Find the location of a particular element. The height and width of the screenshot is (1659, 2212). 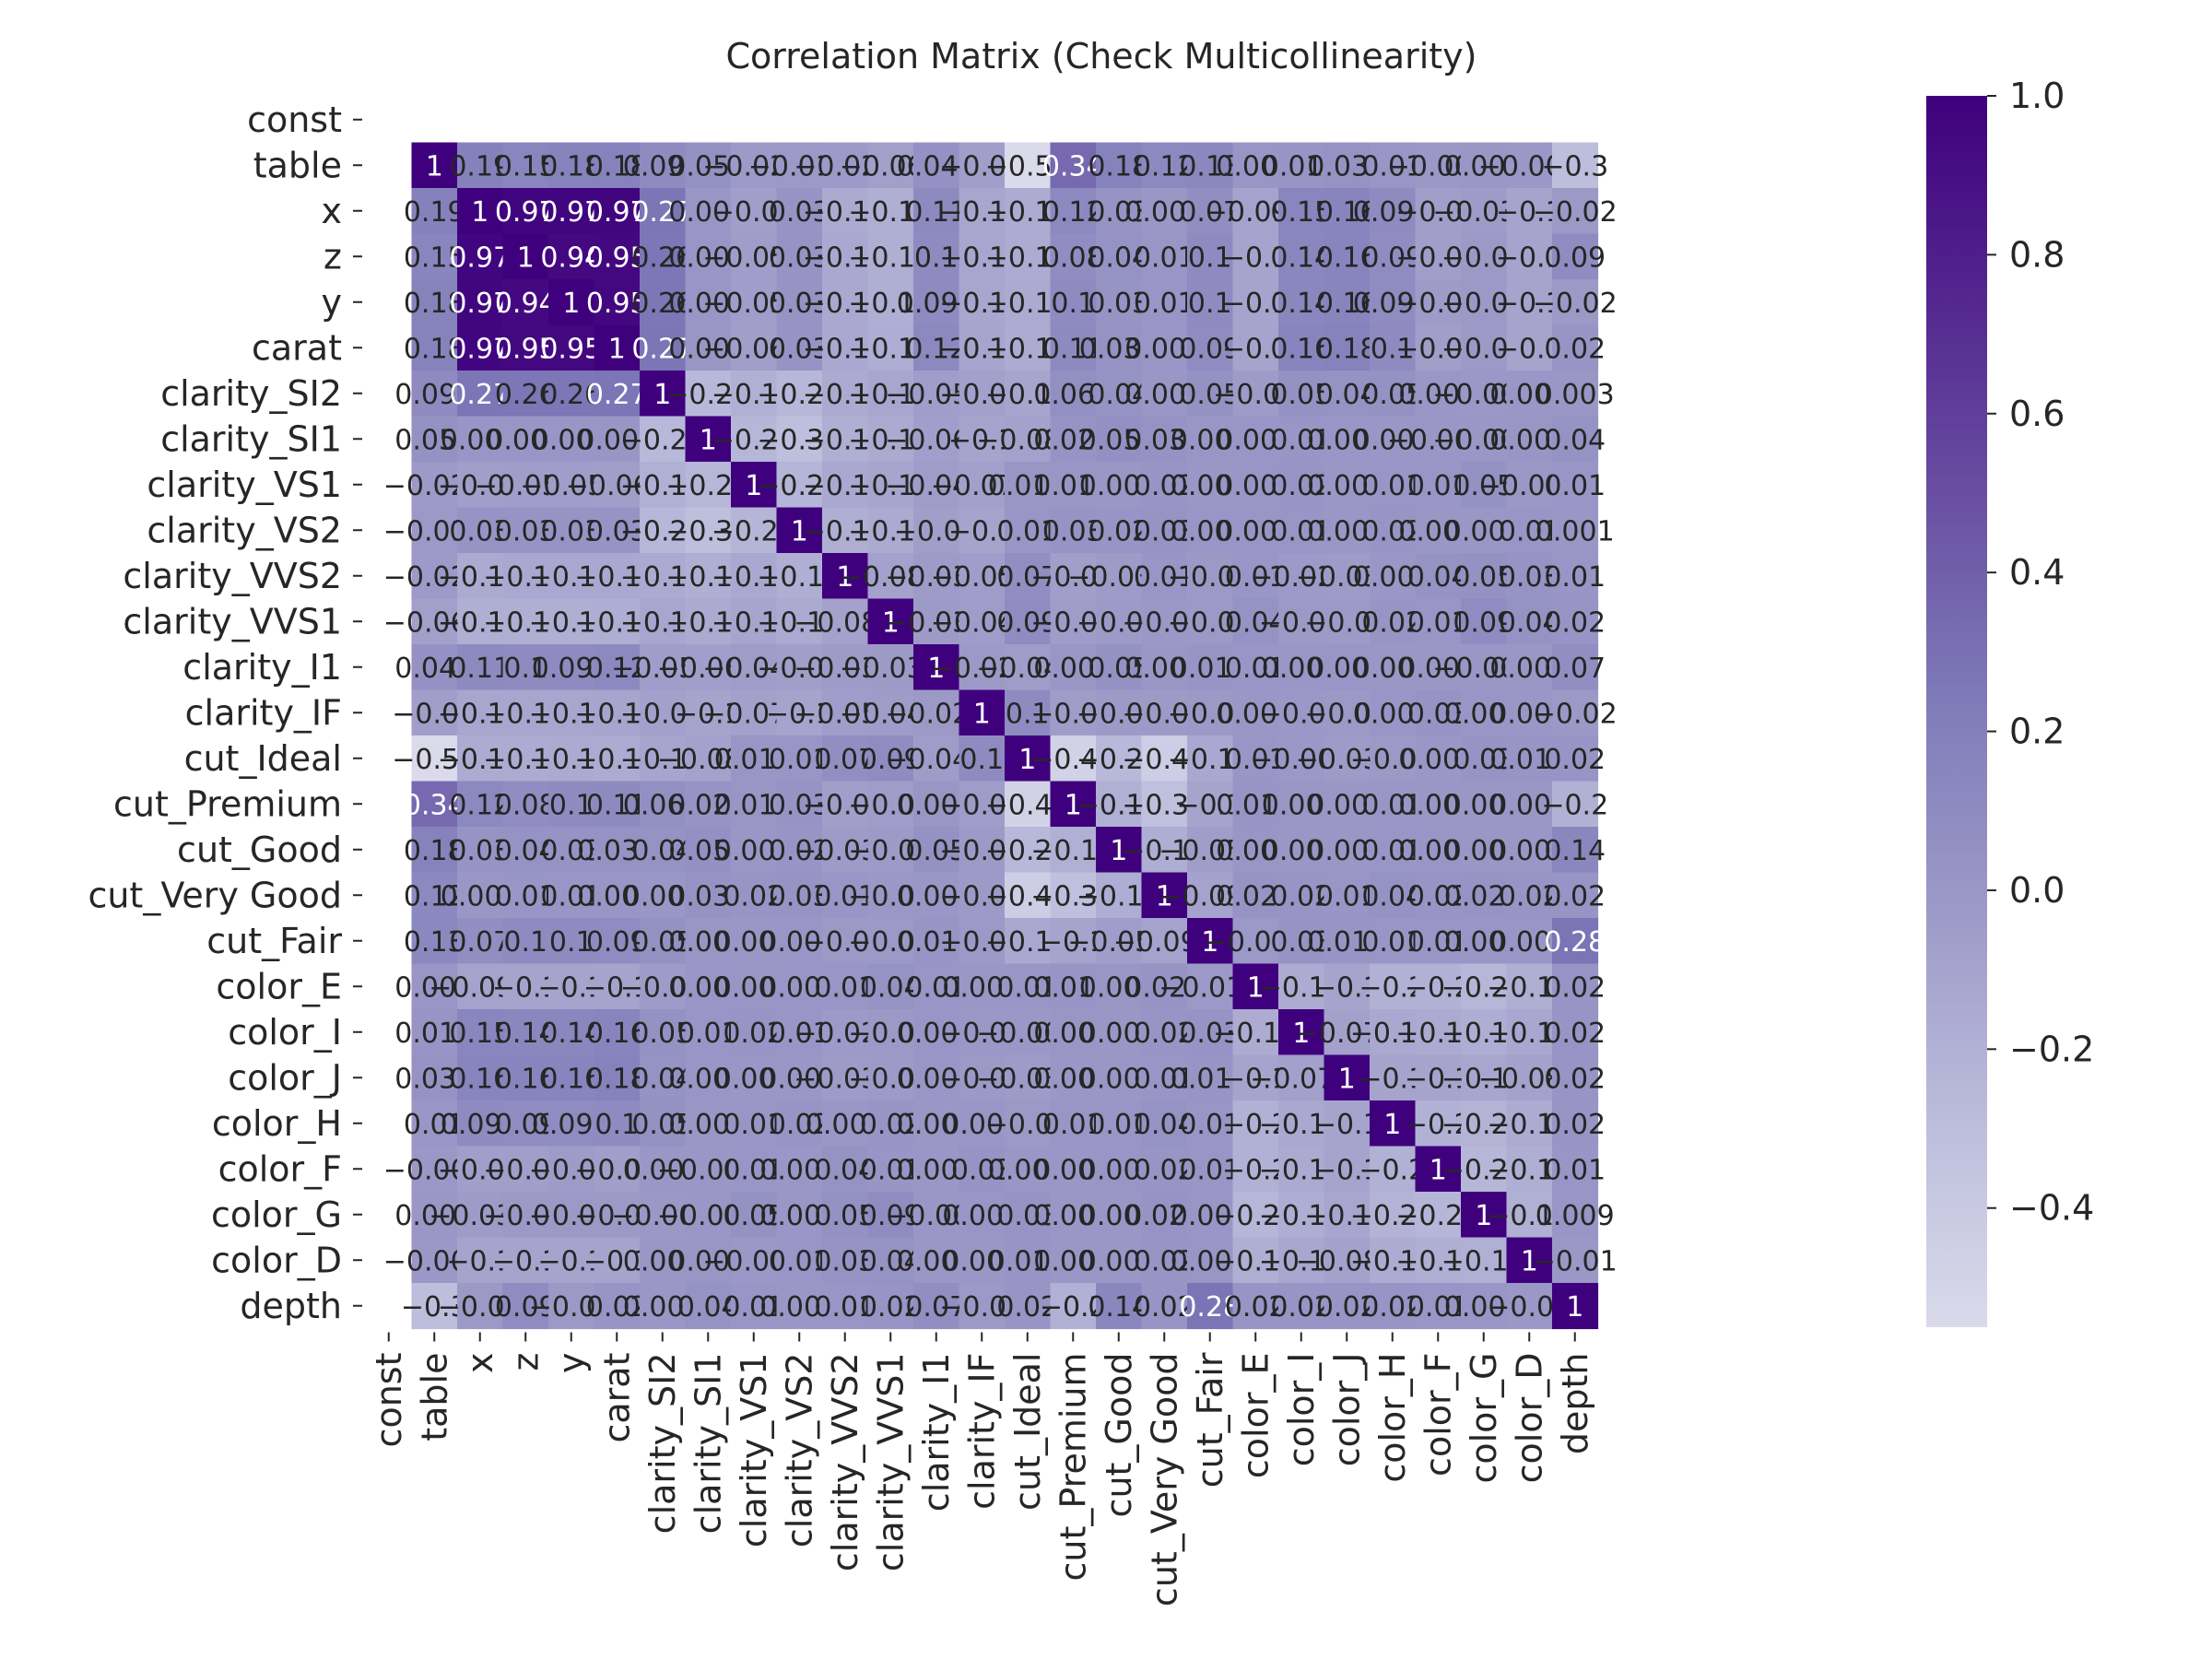

row-label: color_E is located at coordinates (279, 986).